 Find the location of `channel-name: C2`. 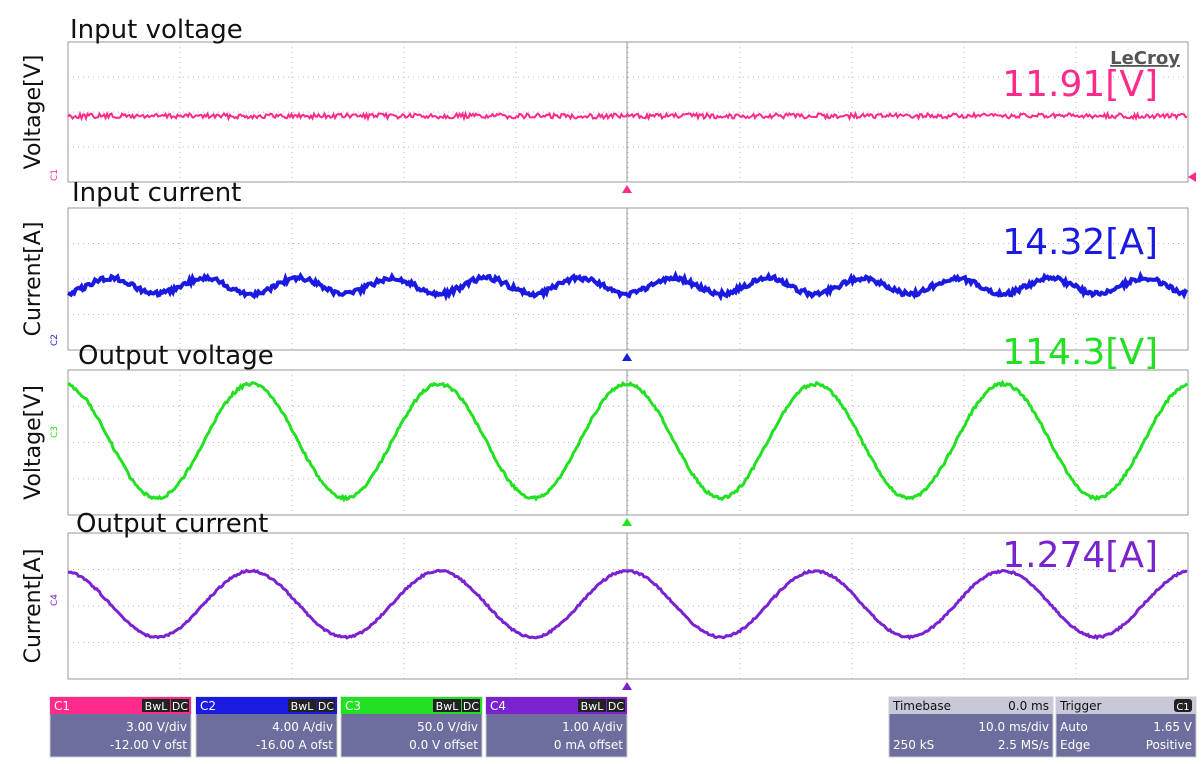

channel-name: C2 is located at coordinates (208, 706).